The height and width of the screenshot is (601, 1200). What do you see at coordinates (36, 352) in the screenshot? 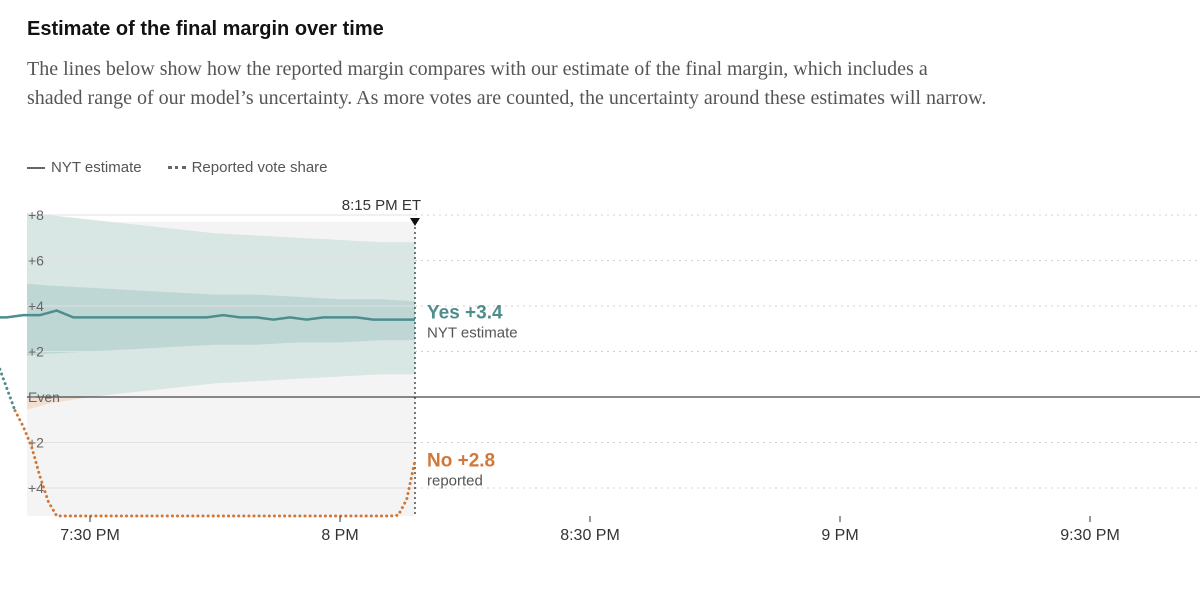
I see `y-tick-label: +2` at bounding box center [36, 352].